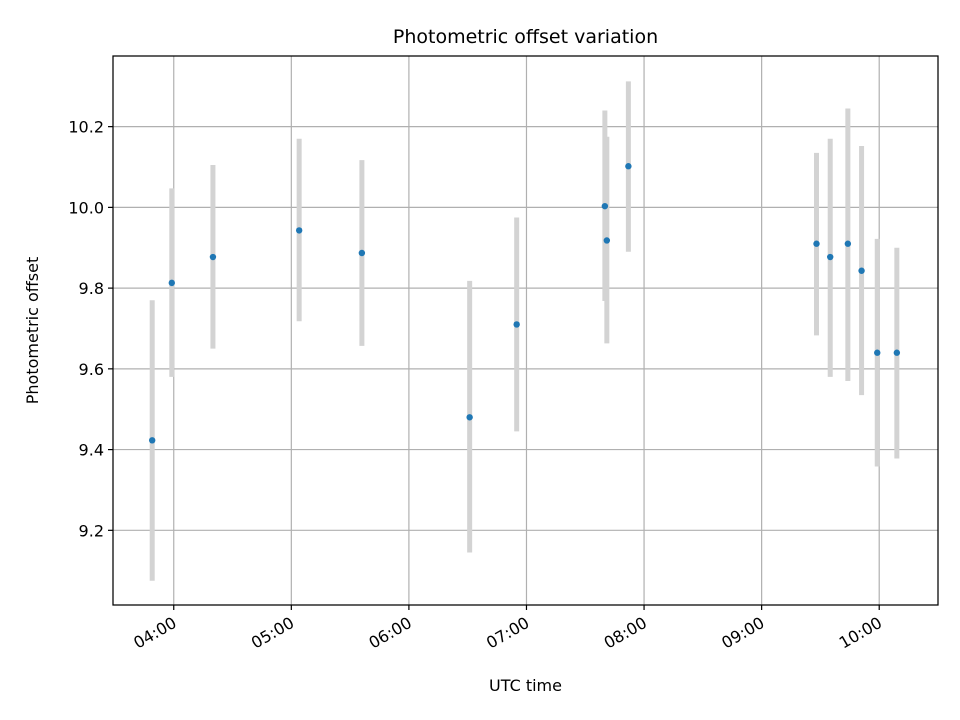 The image size is (960, 720). I want to click on x-axis-label: UTC time, so click(525, 685).